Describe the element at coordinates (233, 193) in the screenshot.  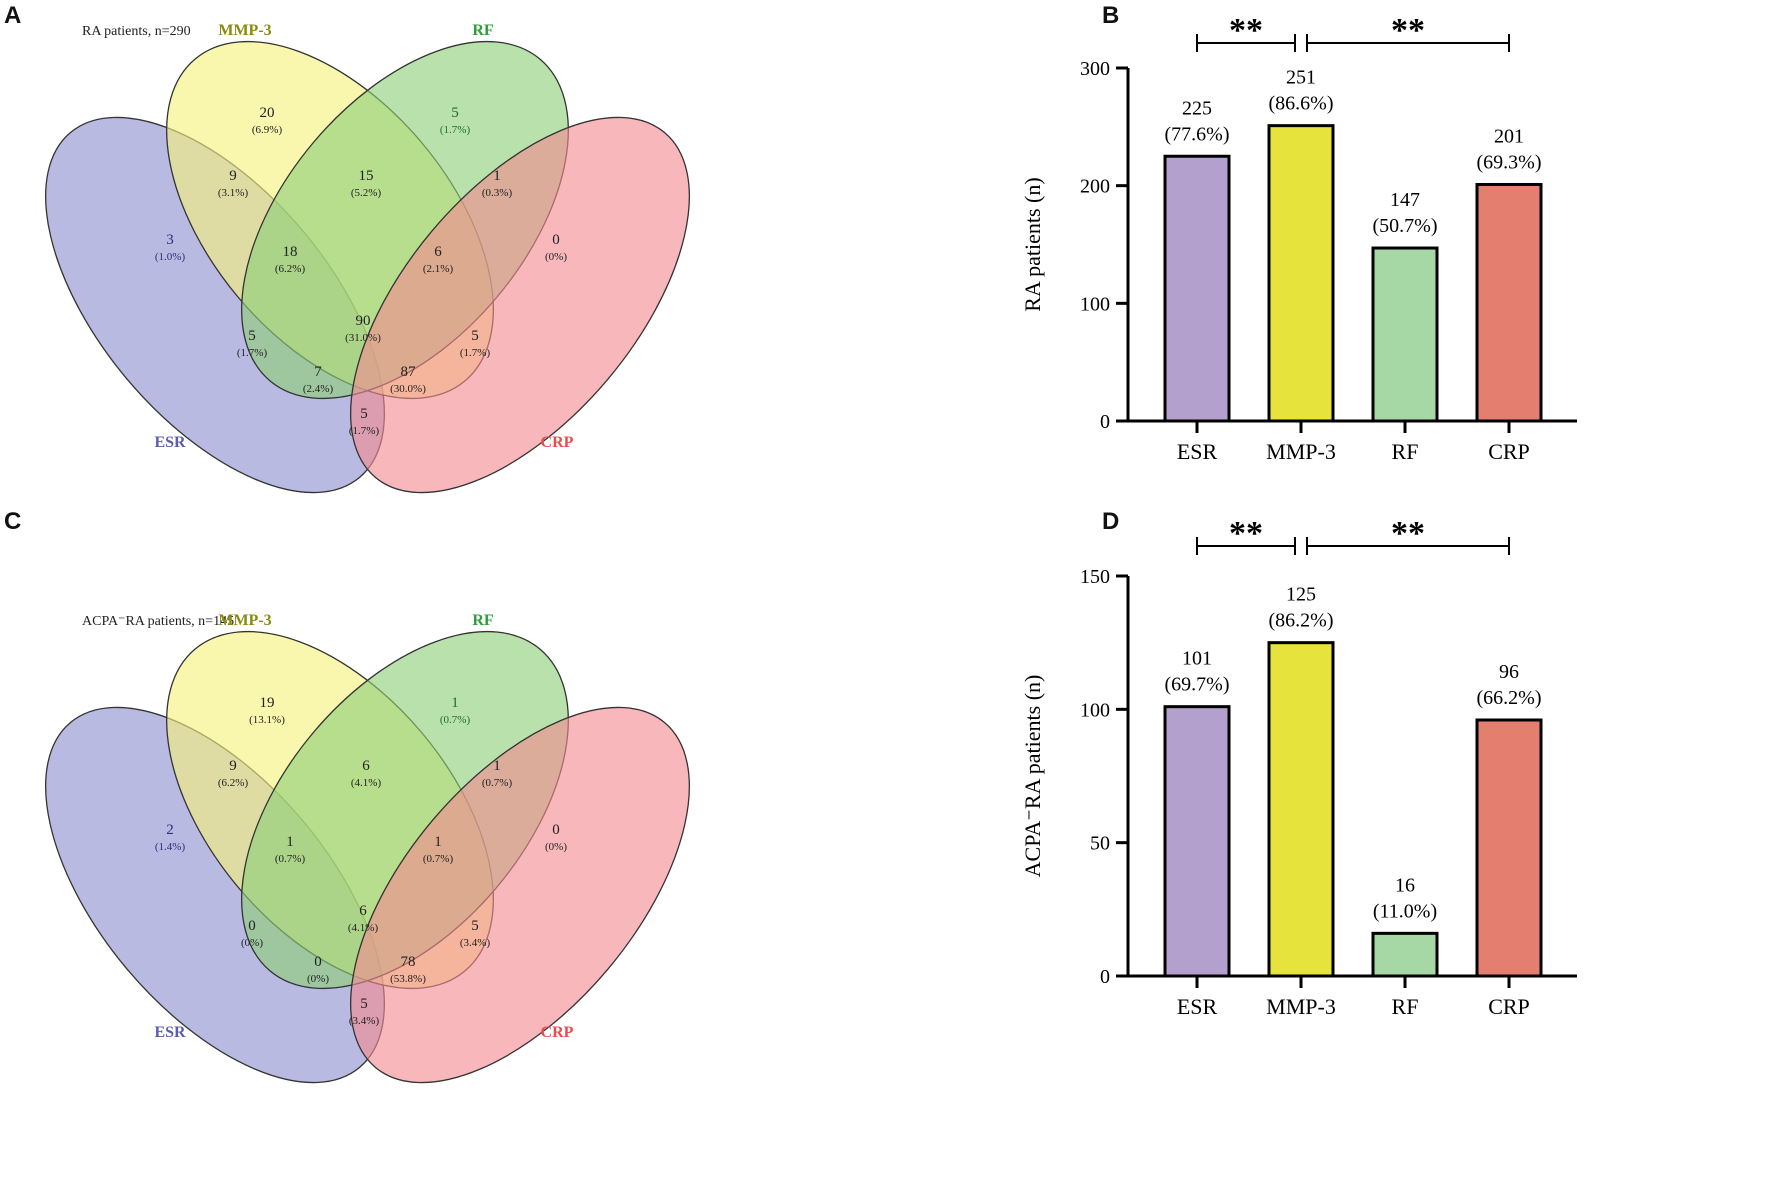
I see `venn-region-pct-esr-mmp3: (3.1%)` at that location.